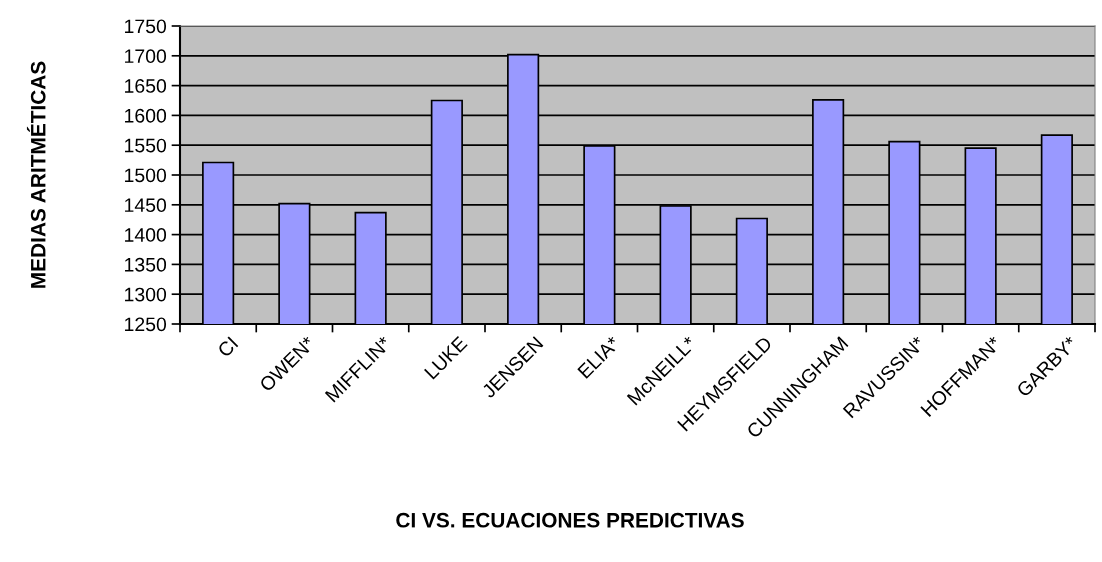  I want to click on y-tick-label: 1350, so click(146, 264).